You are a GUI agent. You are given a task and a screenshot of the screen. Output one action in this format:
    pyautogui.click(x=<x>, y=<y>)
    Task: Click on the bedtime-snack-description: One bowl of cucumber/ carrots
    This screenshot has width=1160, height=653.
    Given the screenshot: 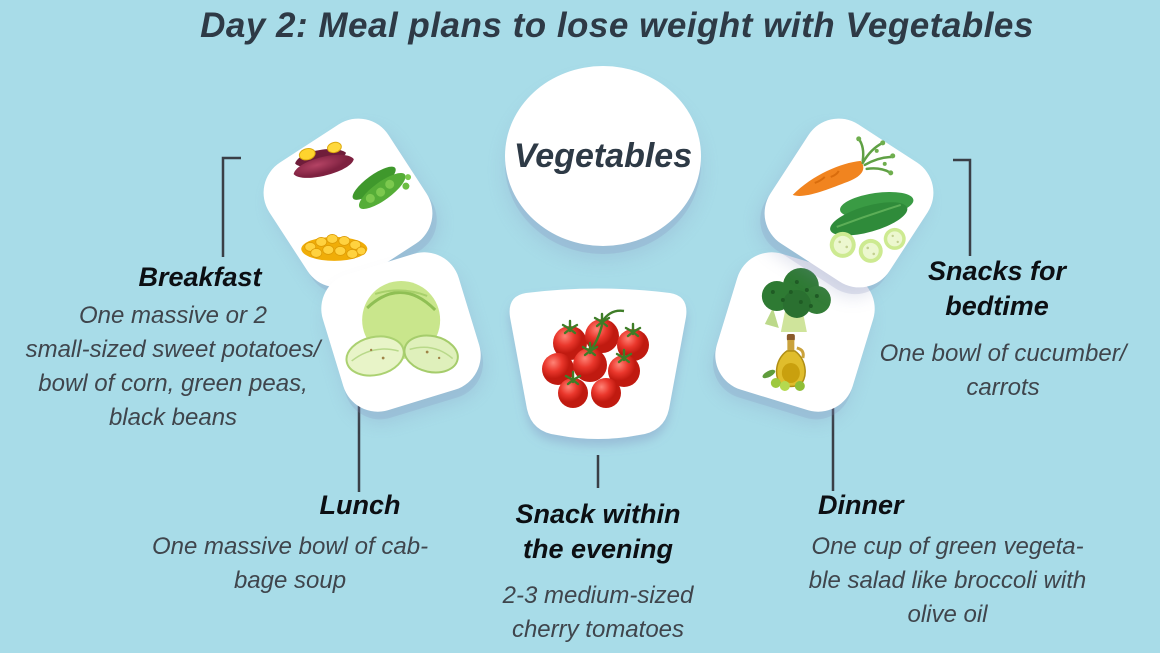 What is the action you would take?
    pyautogui.click(x=1003, y=370)
    